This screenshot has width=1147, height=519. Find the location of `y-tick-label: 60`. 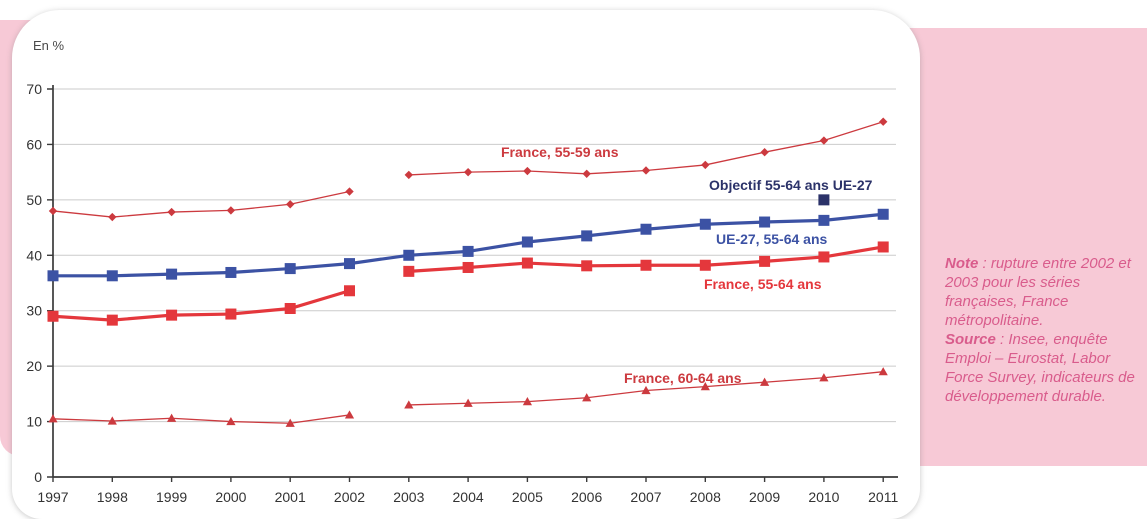

y-tick-label: 60 is located at coordinates (34, 144).